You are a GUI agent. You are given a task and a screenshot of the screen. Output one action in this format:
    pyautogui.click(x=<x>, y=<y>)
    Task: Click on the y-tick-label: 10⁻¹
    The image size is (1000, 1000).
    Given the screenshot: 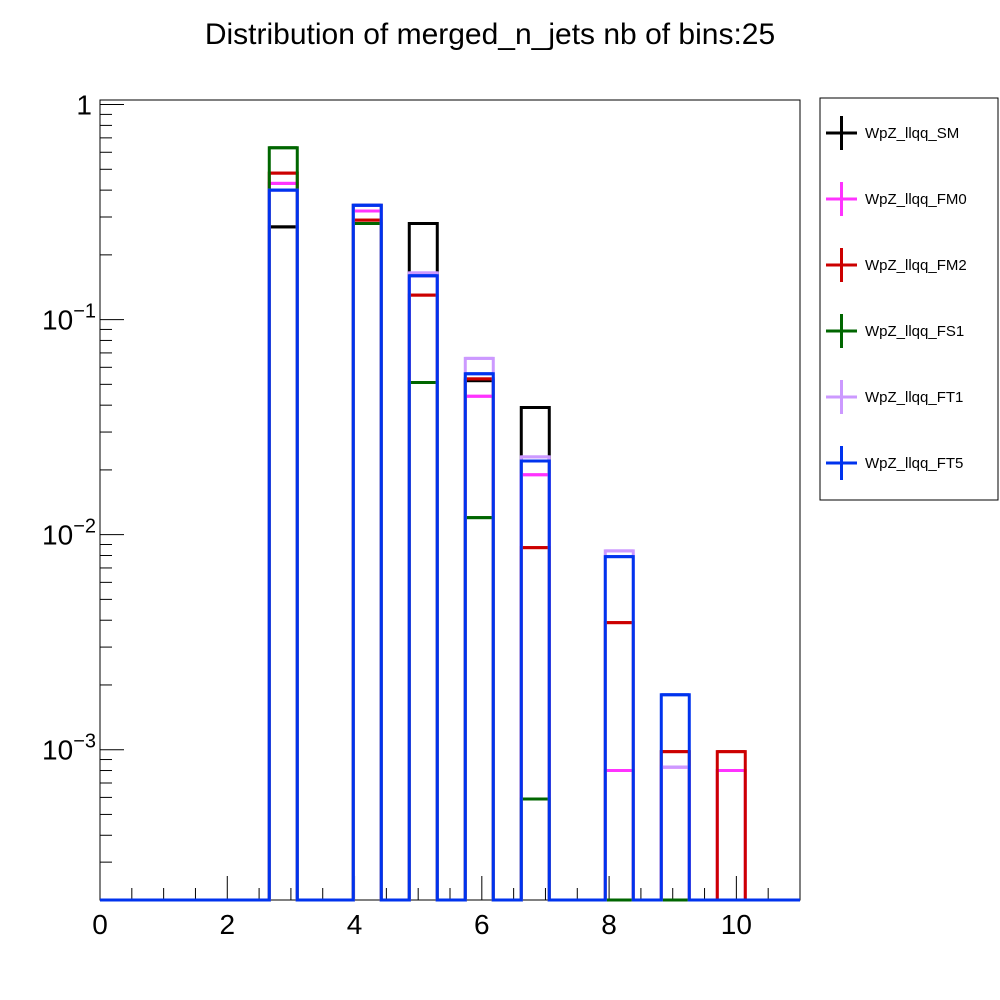 What is the action you would take?
    pyautogui.click(x=69, y=318)
    